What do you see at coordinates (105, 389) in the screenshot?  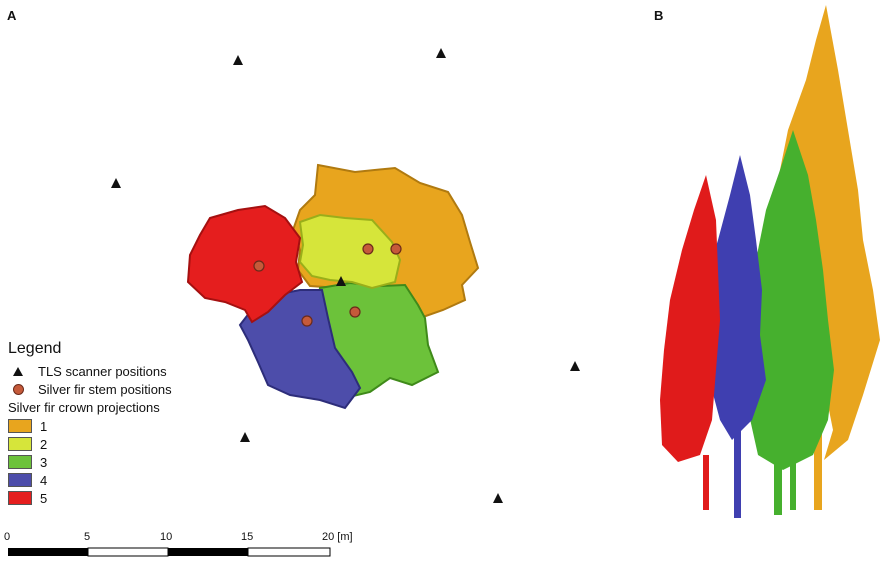 I see `legend-stem-label: Silver fir stem positions` at bounding box center [105, 389].